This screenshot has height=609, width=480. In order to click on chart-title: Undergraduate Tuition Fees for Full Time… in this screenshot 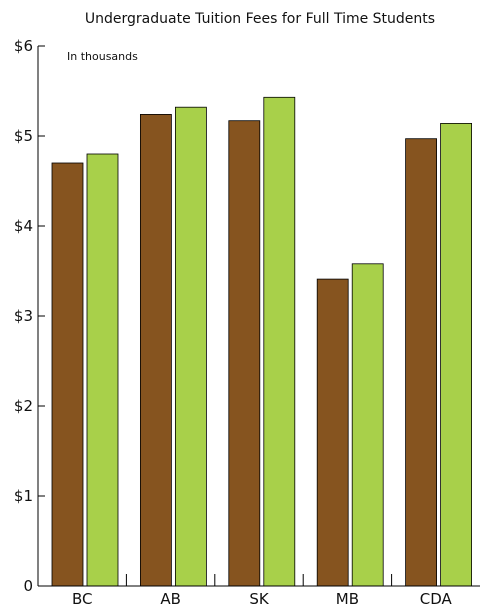, I will do `click(260, 19)`.